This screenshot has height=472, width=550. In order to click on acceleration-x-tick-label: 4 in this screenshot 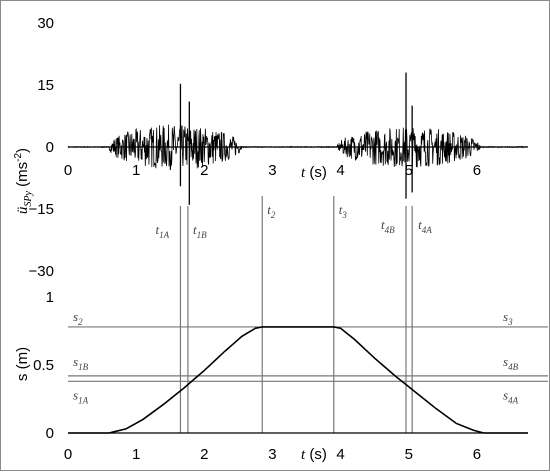, I will do `click(340, 170)`.